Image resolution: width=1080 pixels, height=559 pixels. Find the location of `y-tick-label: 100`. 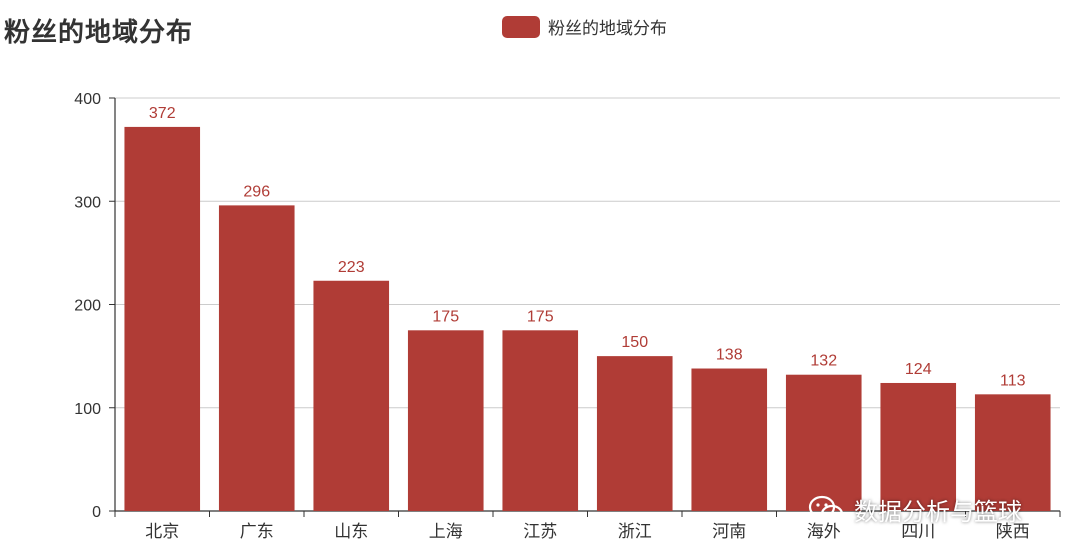

y-tick-label: 100 is located at coordinates (87, 409).